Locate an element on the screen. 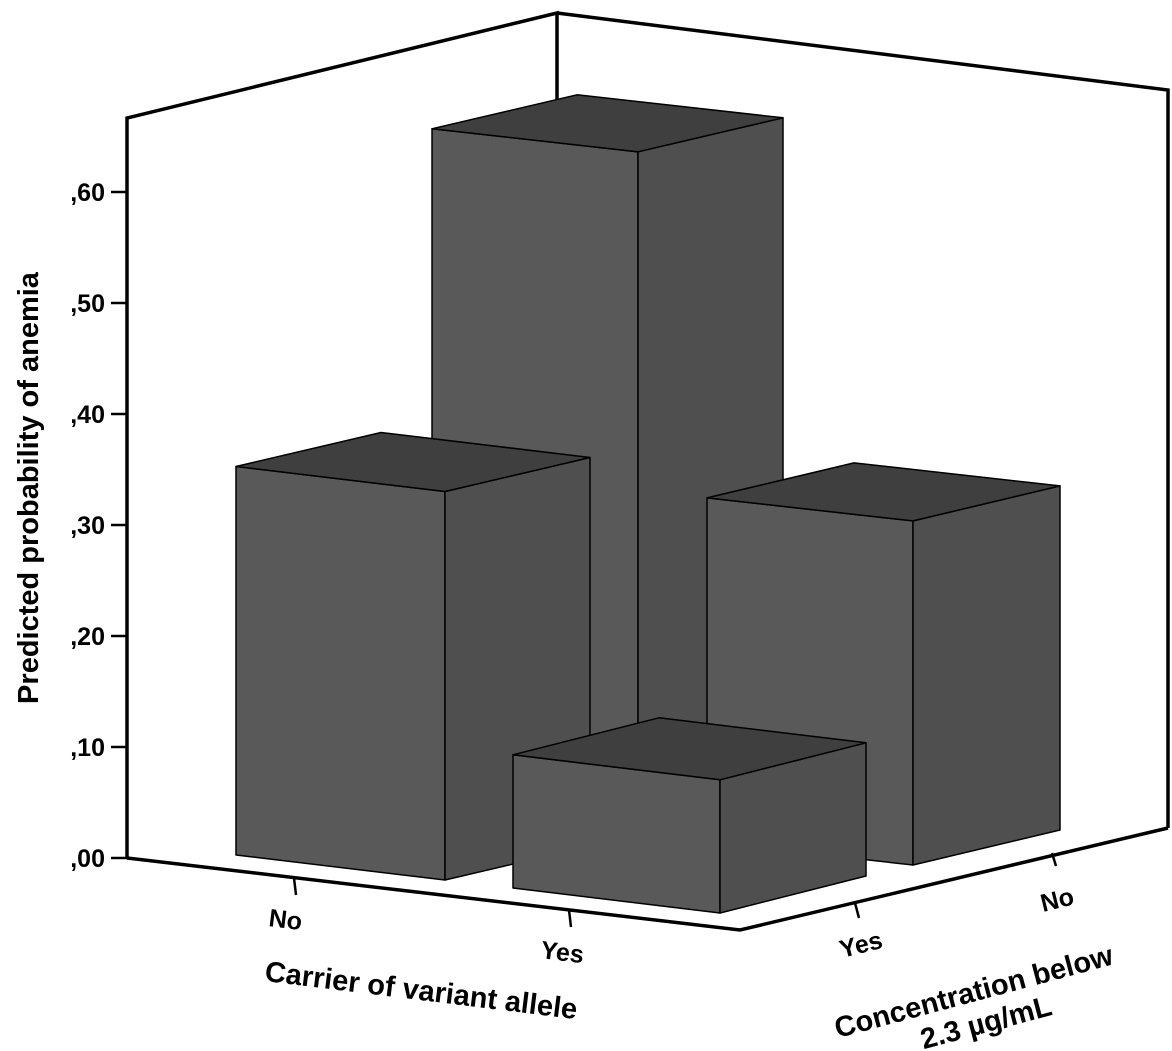  x-category-no: No is located at coordinates (285, 920).